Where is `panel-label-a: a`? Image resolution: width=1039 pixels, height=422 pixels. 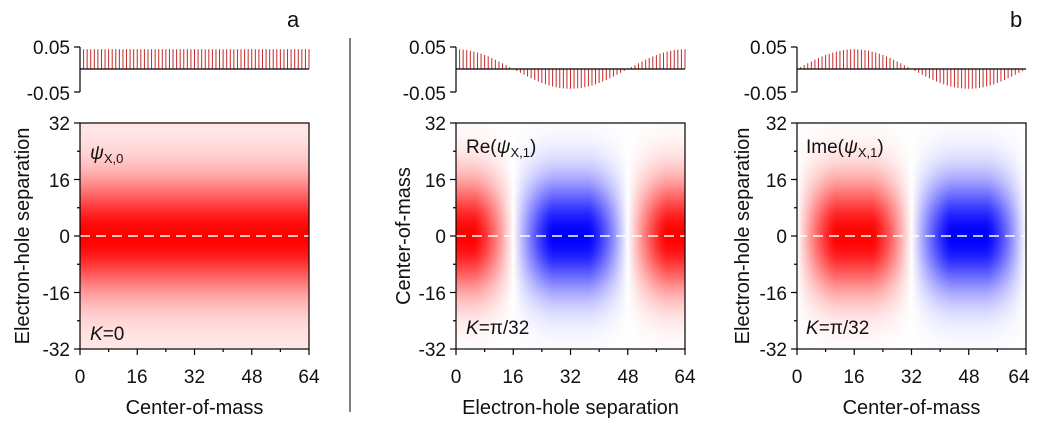
panel-label-a: a is located at coordinates (293, 19).